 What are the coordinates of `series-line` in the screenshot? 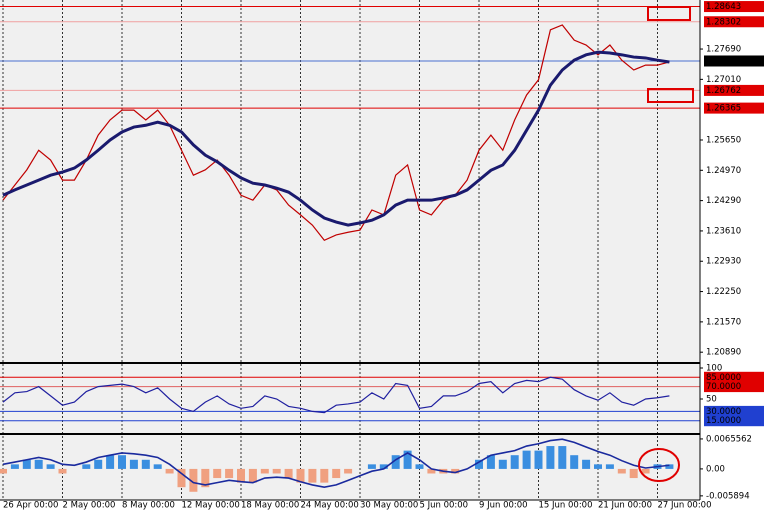 It's located at (336, 395).